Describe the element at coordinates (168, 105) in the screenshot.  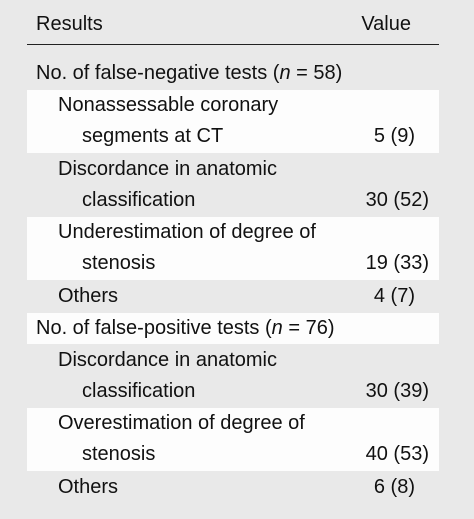
I see `row-label-line1: Nonassessable coronary` at that location.